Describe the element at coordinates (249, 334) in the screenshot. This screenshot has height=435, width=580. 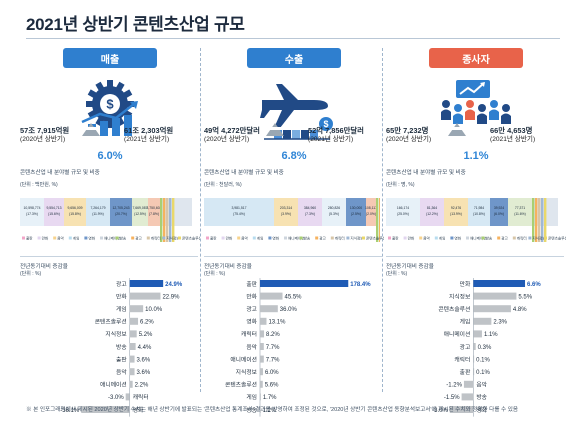
I see `category-label: 캐릭터` at that location.